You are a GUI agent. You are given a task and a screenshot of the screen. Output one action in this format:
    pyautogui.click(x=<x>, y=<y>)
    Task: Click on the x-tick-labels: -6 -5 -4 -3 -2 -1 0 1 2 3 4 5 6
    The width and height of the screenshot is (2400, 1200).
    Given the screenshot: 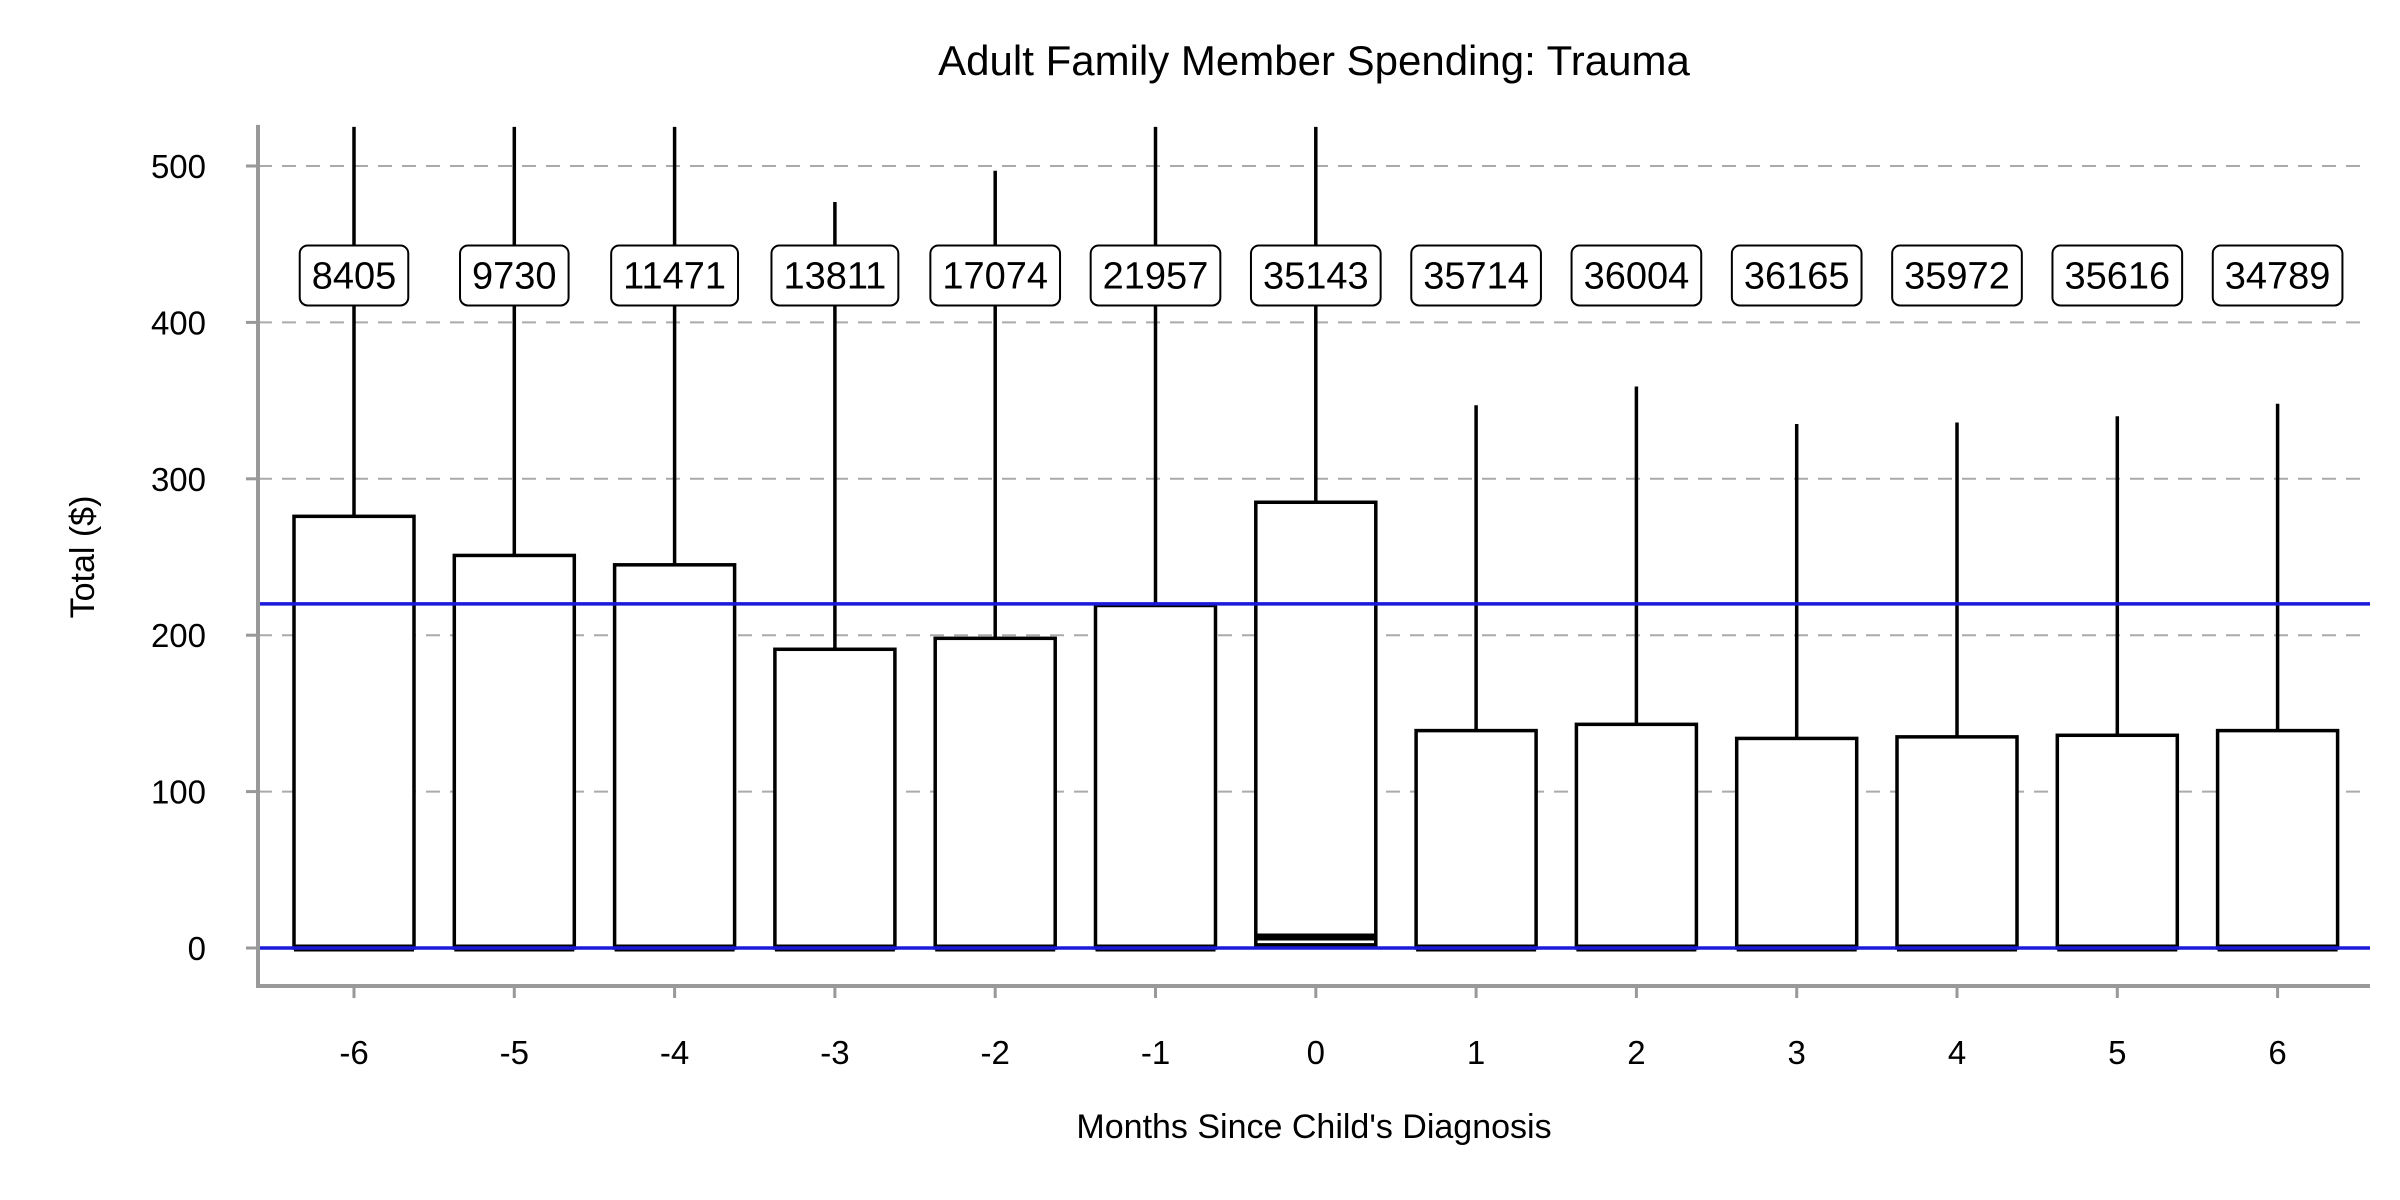 What is the action you would take?
    pyautogui.click(x=1312, y=1052)
    